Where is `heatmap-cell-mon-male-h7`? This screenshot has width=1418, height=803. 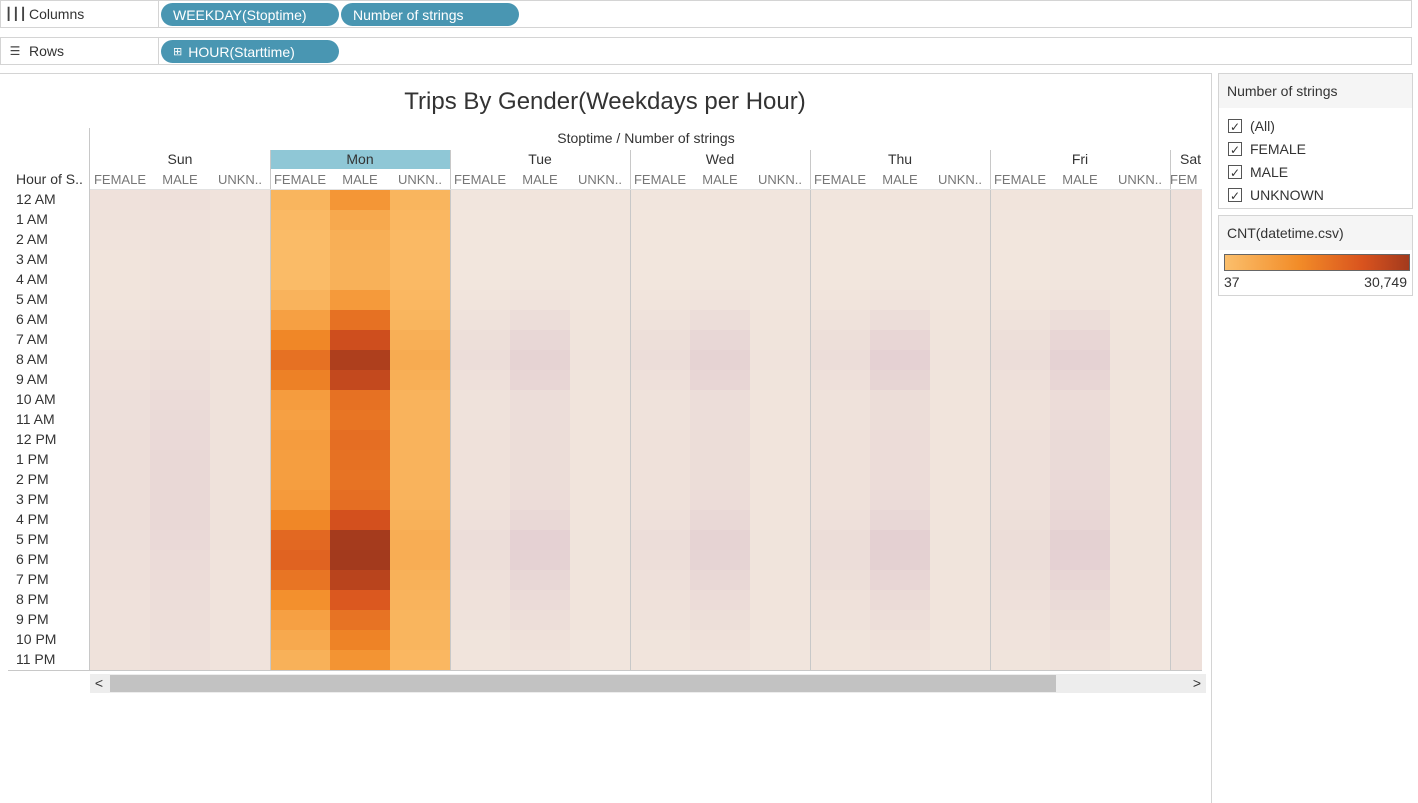 heatmap-cell-mon-male-h7 is located at coordinates (360, 340).